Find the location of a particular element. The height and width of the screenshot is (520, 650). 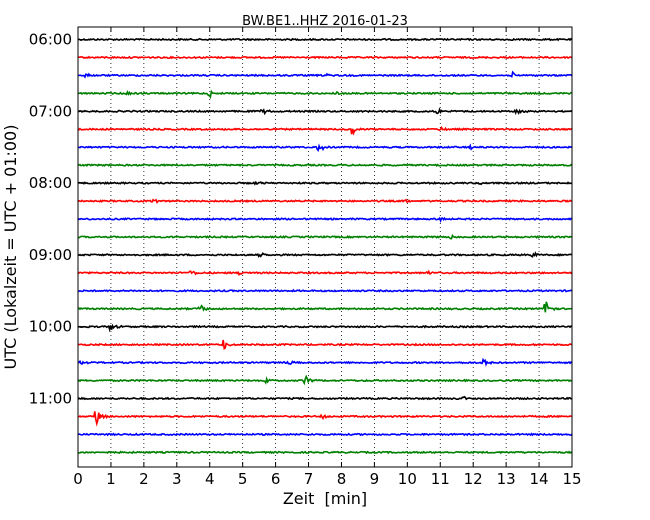

y-tick-label: 09:00 is located at coordinates (50, 255).